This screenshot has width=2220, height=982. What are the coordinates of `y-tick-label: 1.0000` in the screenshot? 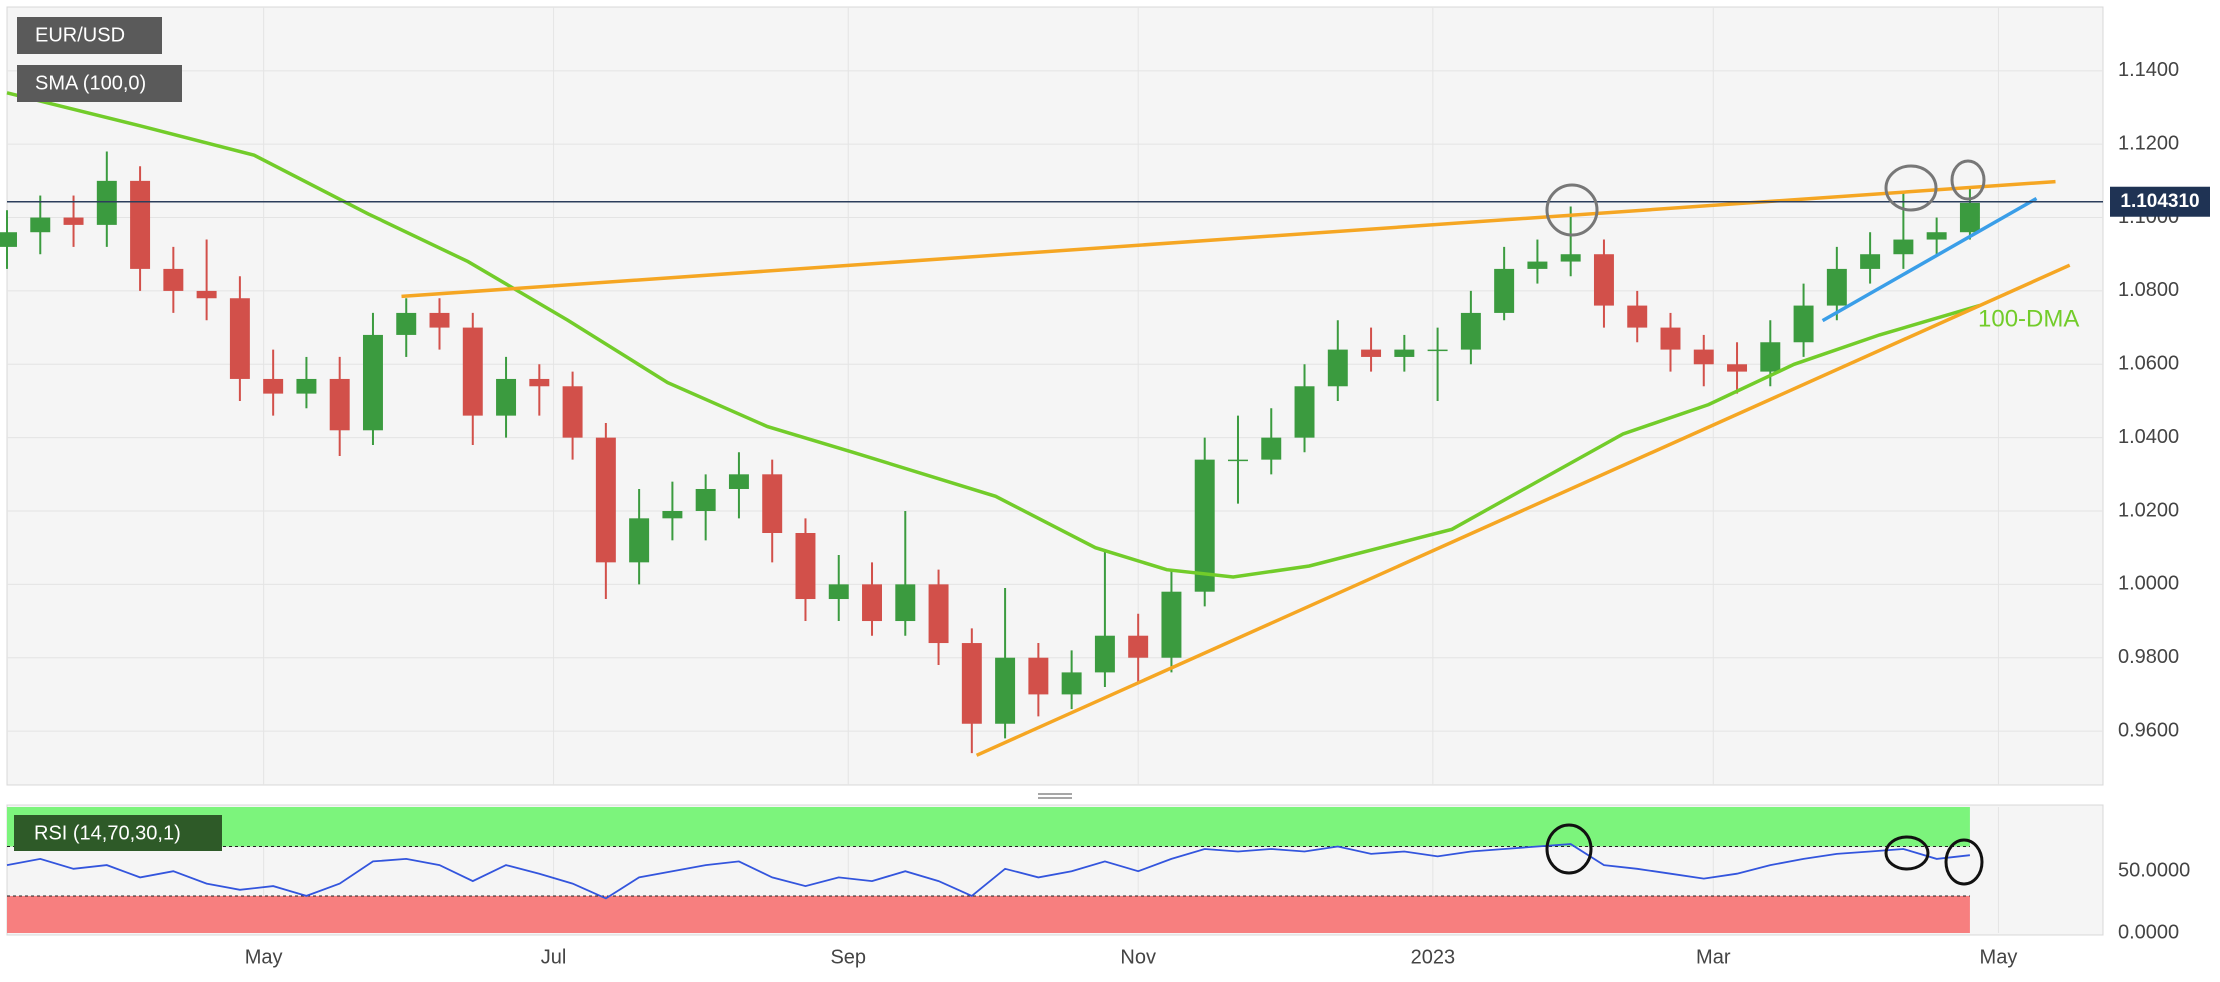 It's located at (2148, 584).